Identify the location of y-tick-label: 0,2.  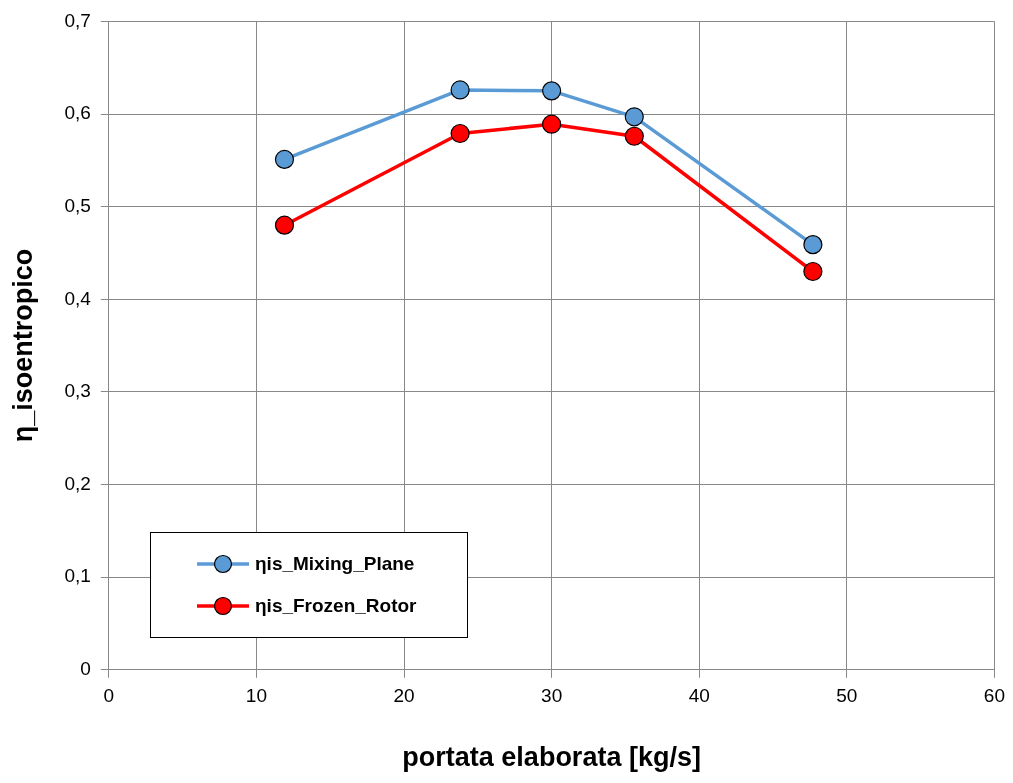
(77, 483).